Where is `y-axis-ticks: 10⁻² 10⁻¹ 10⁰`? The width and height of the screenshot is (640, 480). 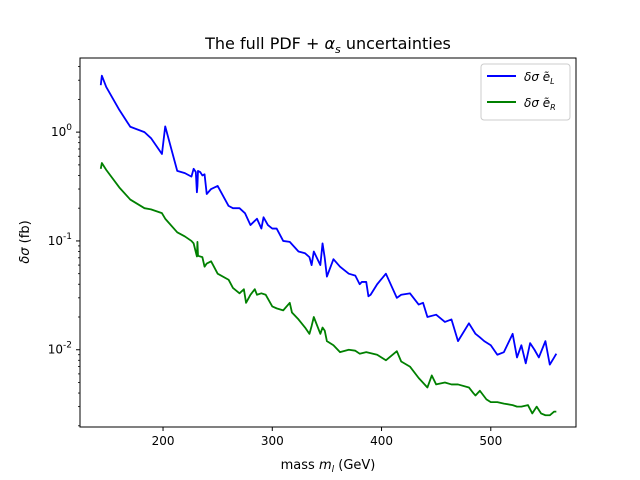 y-axis-ticks: 10⁻² 10⁻¹ 10⁰ is located at coordinates (64, 246).